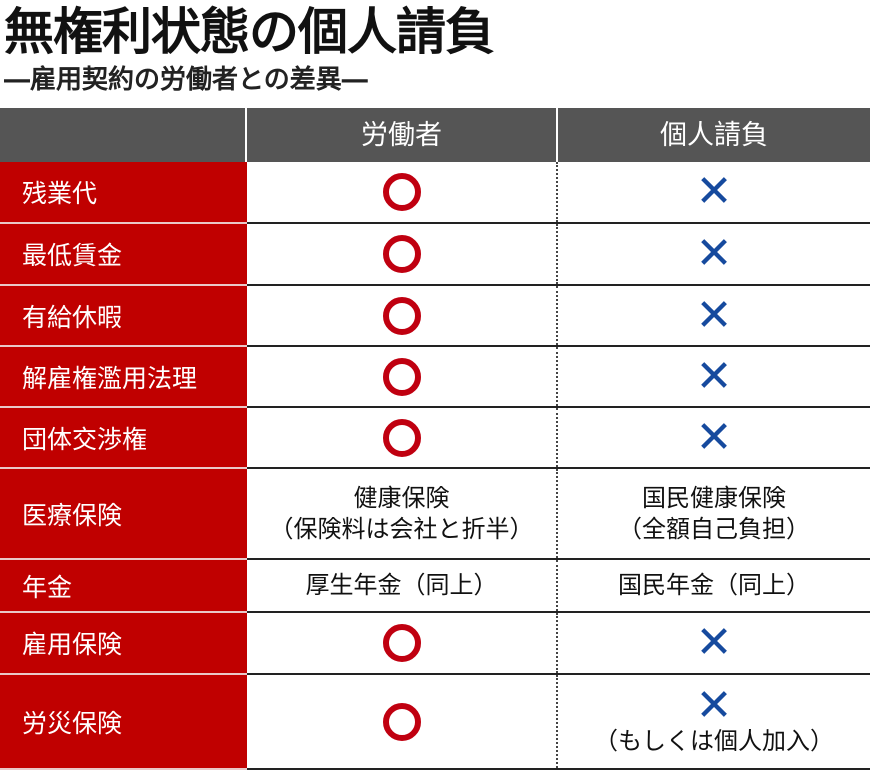 The height and width of the screenshot is (776, 870). Describe the element at coordinates (714, 135) in the screenshot. I see `header-contractor: 個人請負` at that location.